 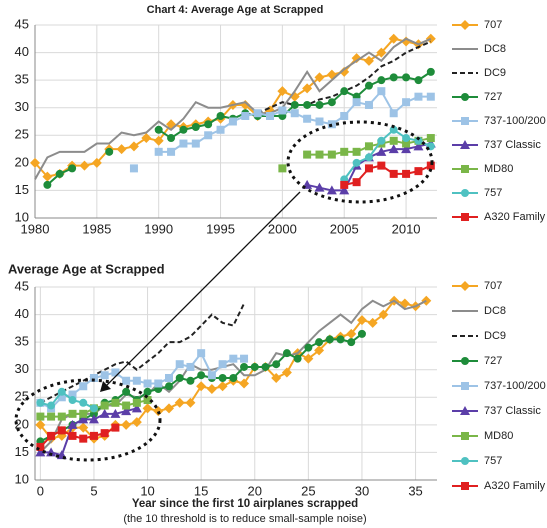 I want to click on y-tick-label: 35, so click(x=22, y=341).